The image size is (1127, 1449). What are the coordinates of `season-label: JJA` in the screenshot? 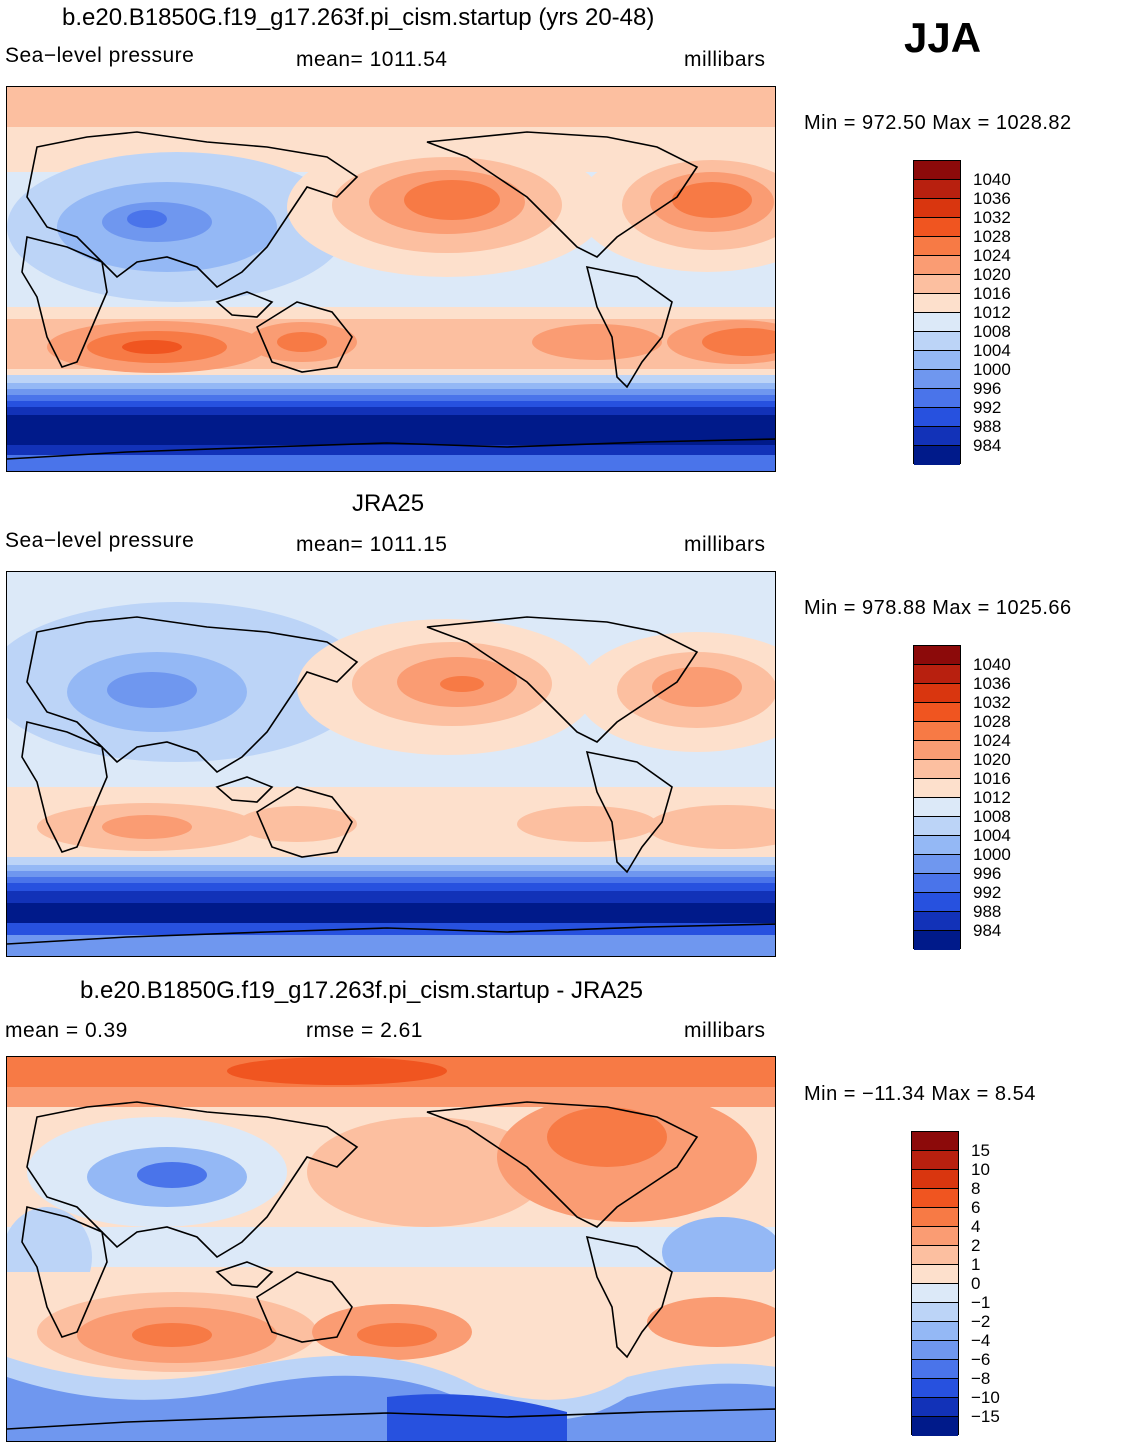 It's located at (943, 37).